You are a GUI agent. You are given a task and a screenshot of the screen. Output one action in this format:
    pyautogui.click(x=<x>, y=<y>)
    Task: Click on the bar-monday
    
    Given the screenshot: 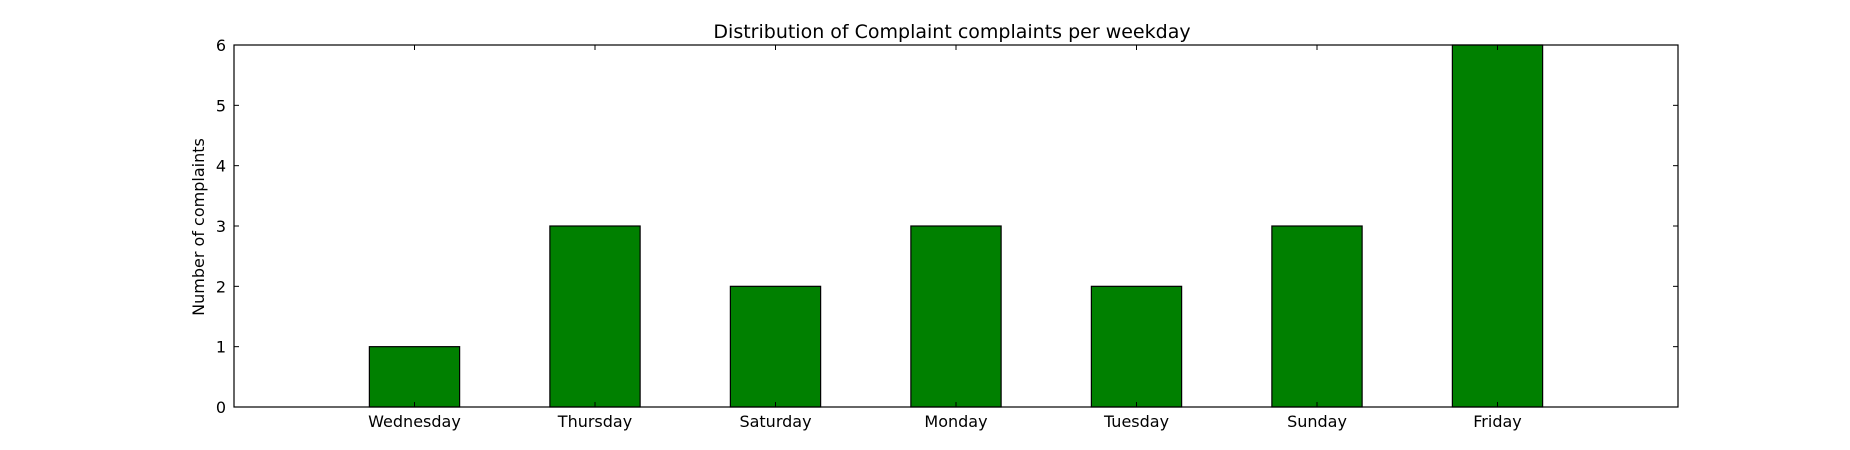 What is the action you would take?
    pyautogui.click(x=956, y=316)
    